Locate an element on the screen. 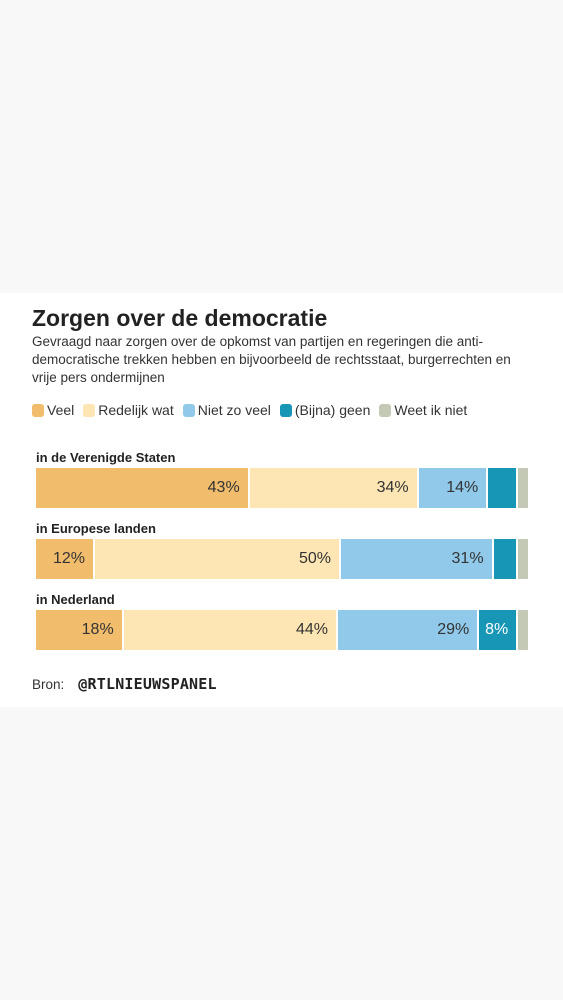 This screenshot has width=563, height=1000. source-name: @RTLNIEUWSPANEL is located at coordinates (147, 684).